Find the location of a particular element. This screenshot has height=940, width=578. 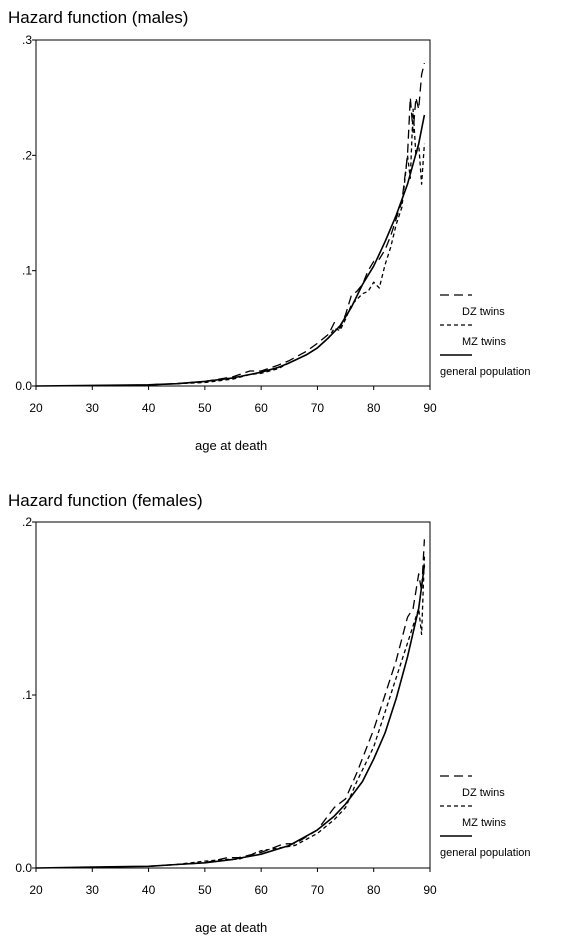

series-line-mz-twins is located at coordinates (287, 247).